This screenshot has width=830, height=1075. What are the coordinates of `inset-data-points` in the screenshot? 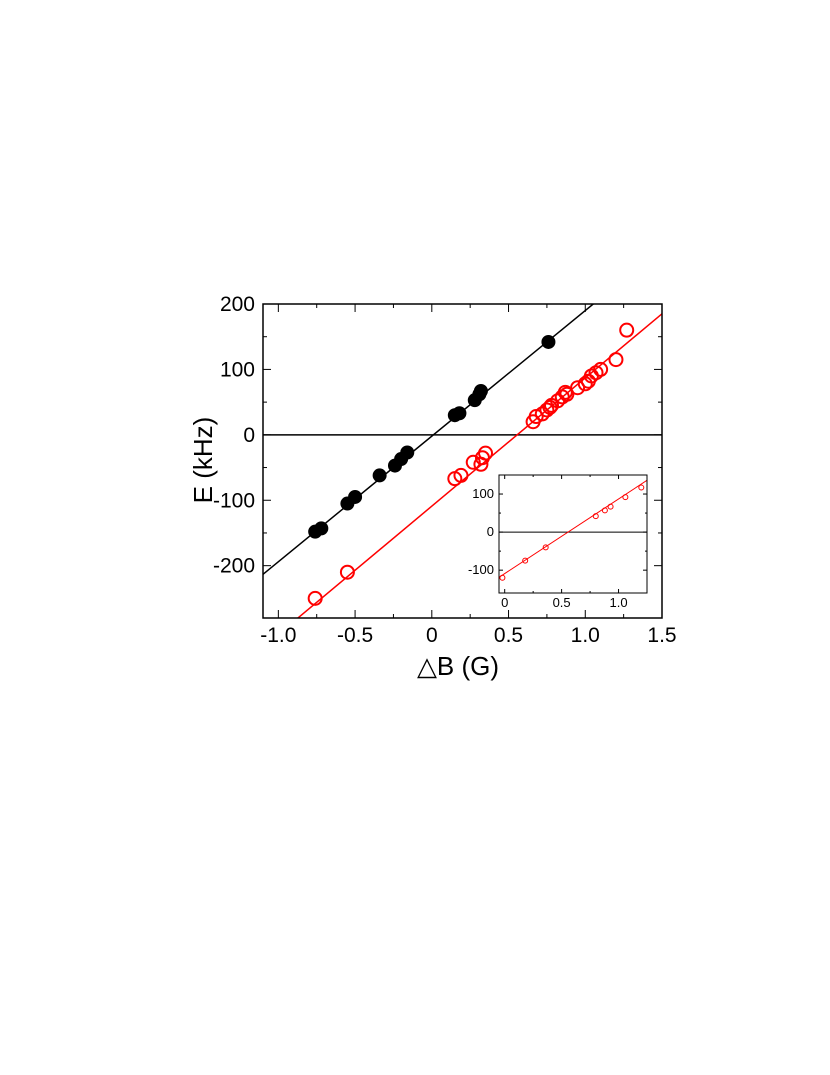 It's located at (572, 532).